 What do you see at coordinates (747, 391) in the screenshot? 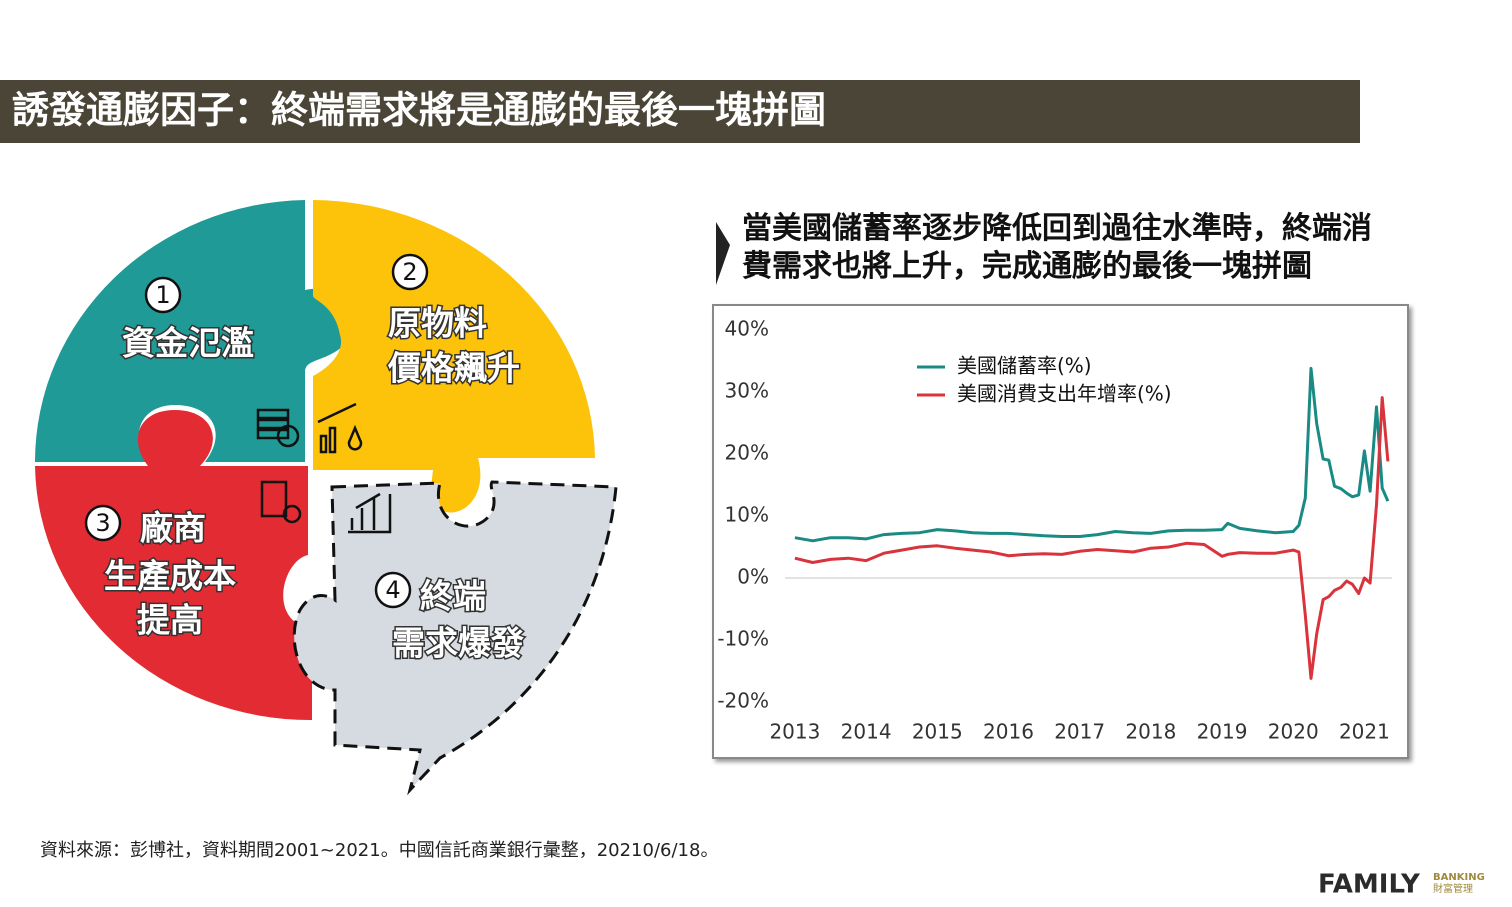
I see `y-tick-label: 30%` at bounding box center [747, 391].